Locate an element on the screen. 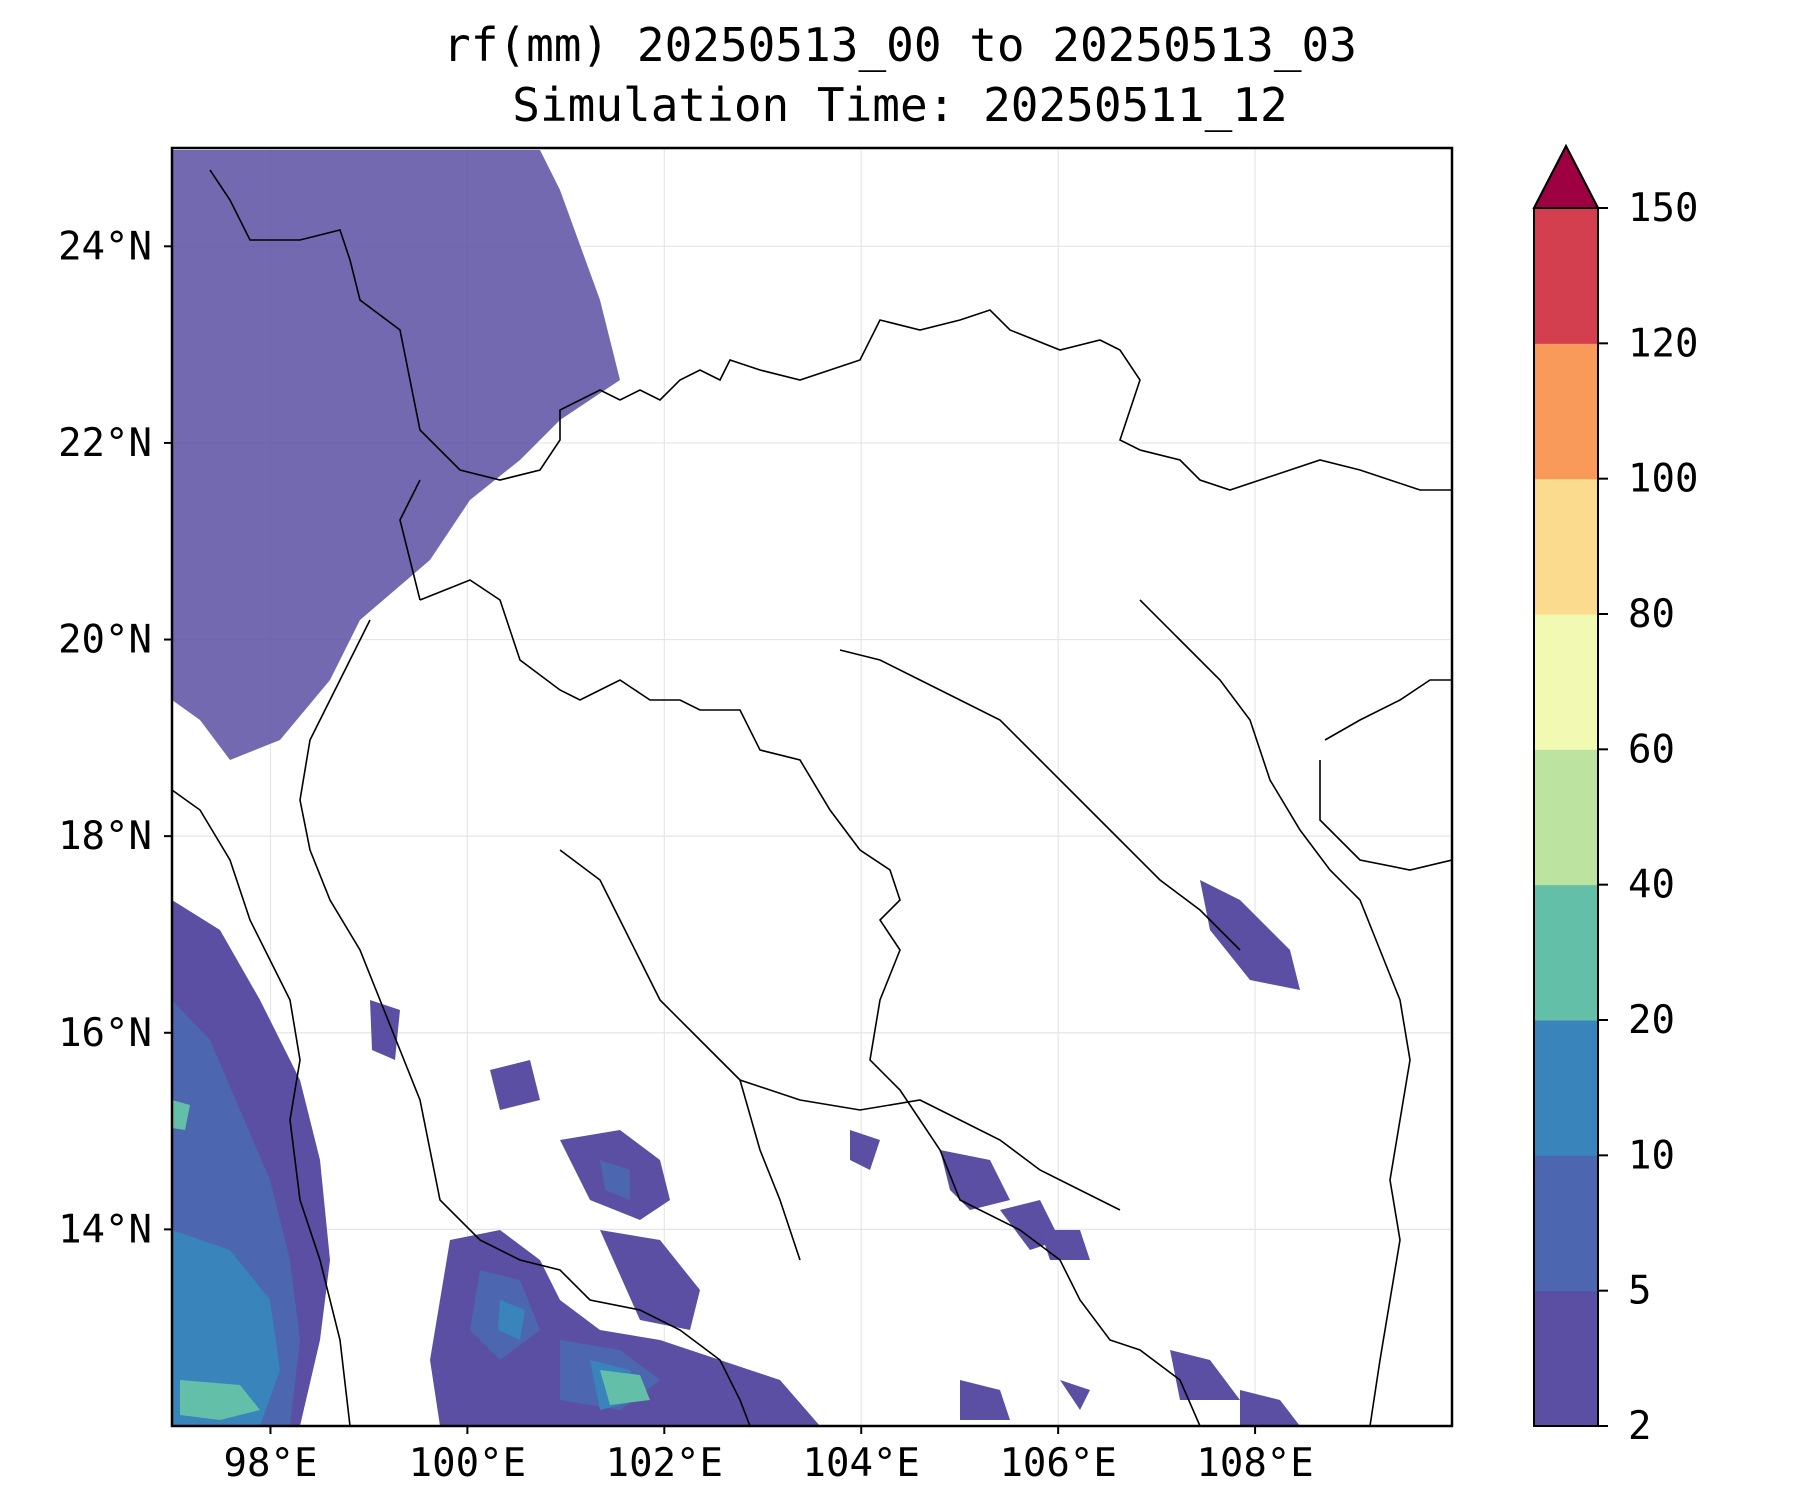  x-axis: 98°E 100°E 102°E 104°E 106°E 108°E is located at coordinates (769, 1456).